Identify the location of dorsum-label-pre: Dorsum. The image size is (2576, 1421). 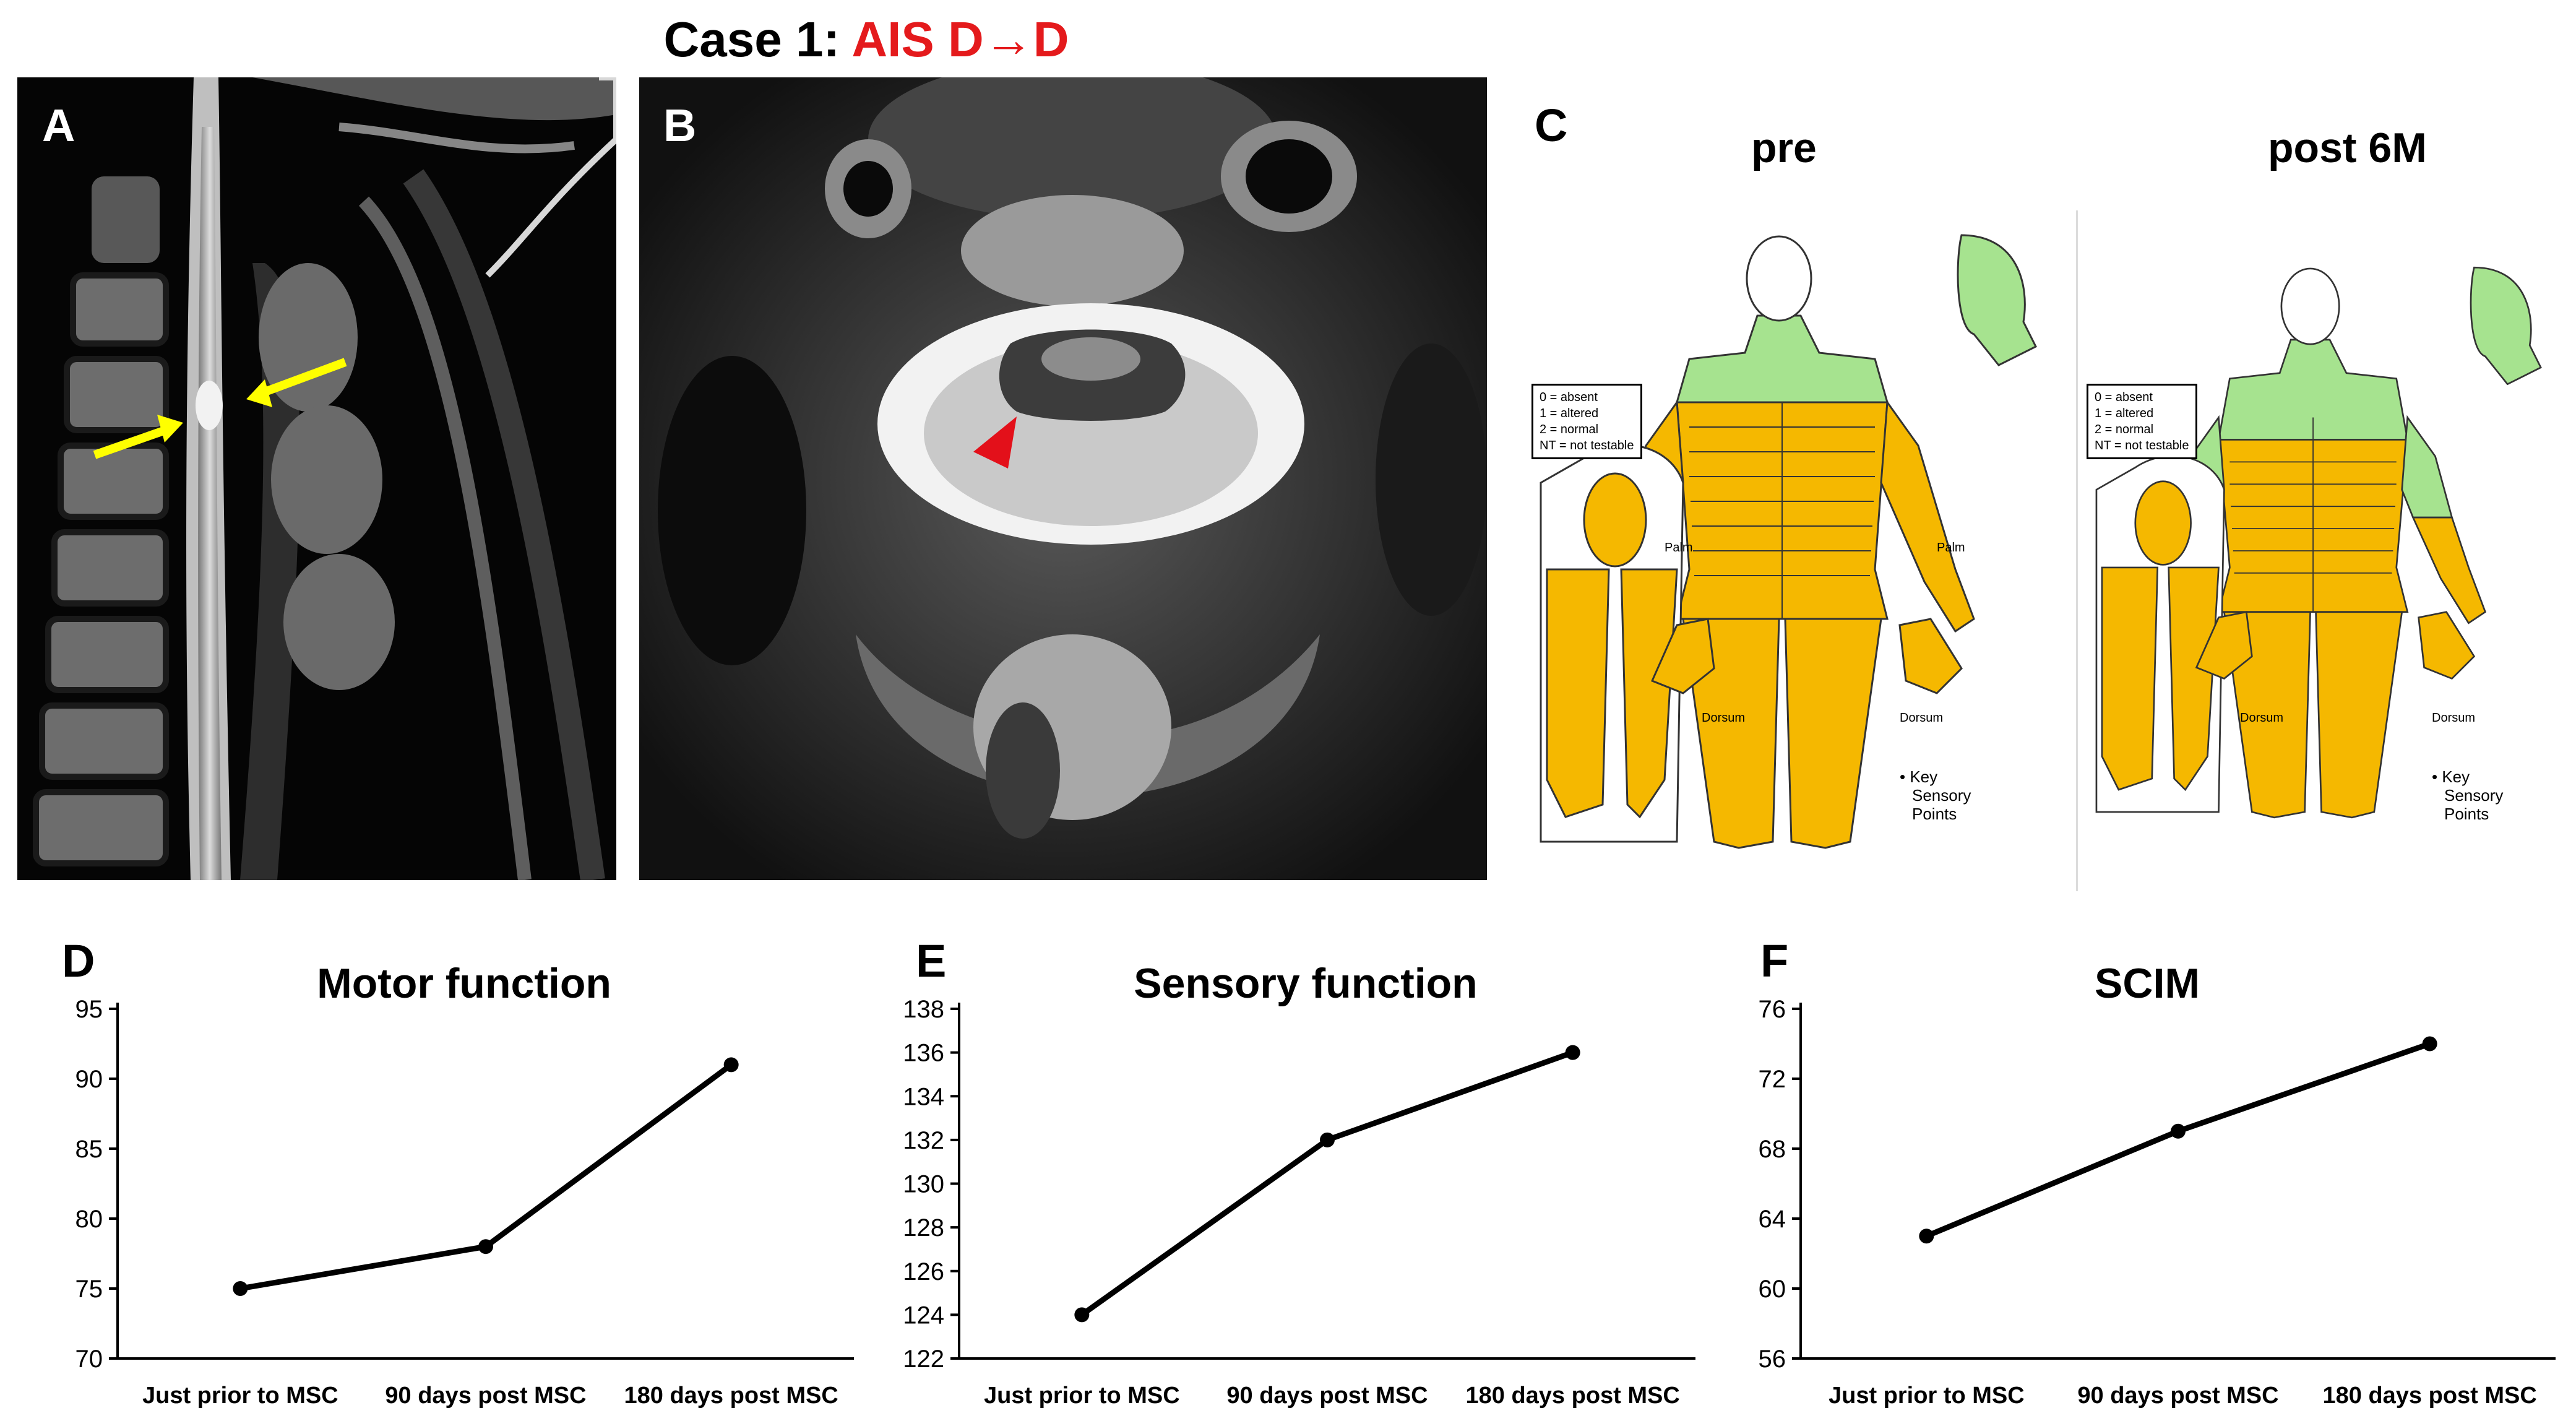
(1724, 718).